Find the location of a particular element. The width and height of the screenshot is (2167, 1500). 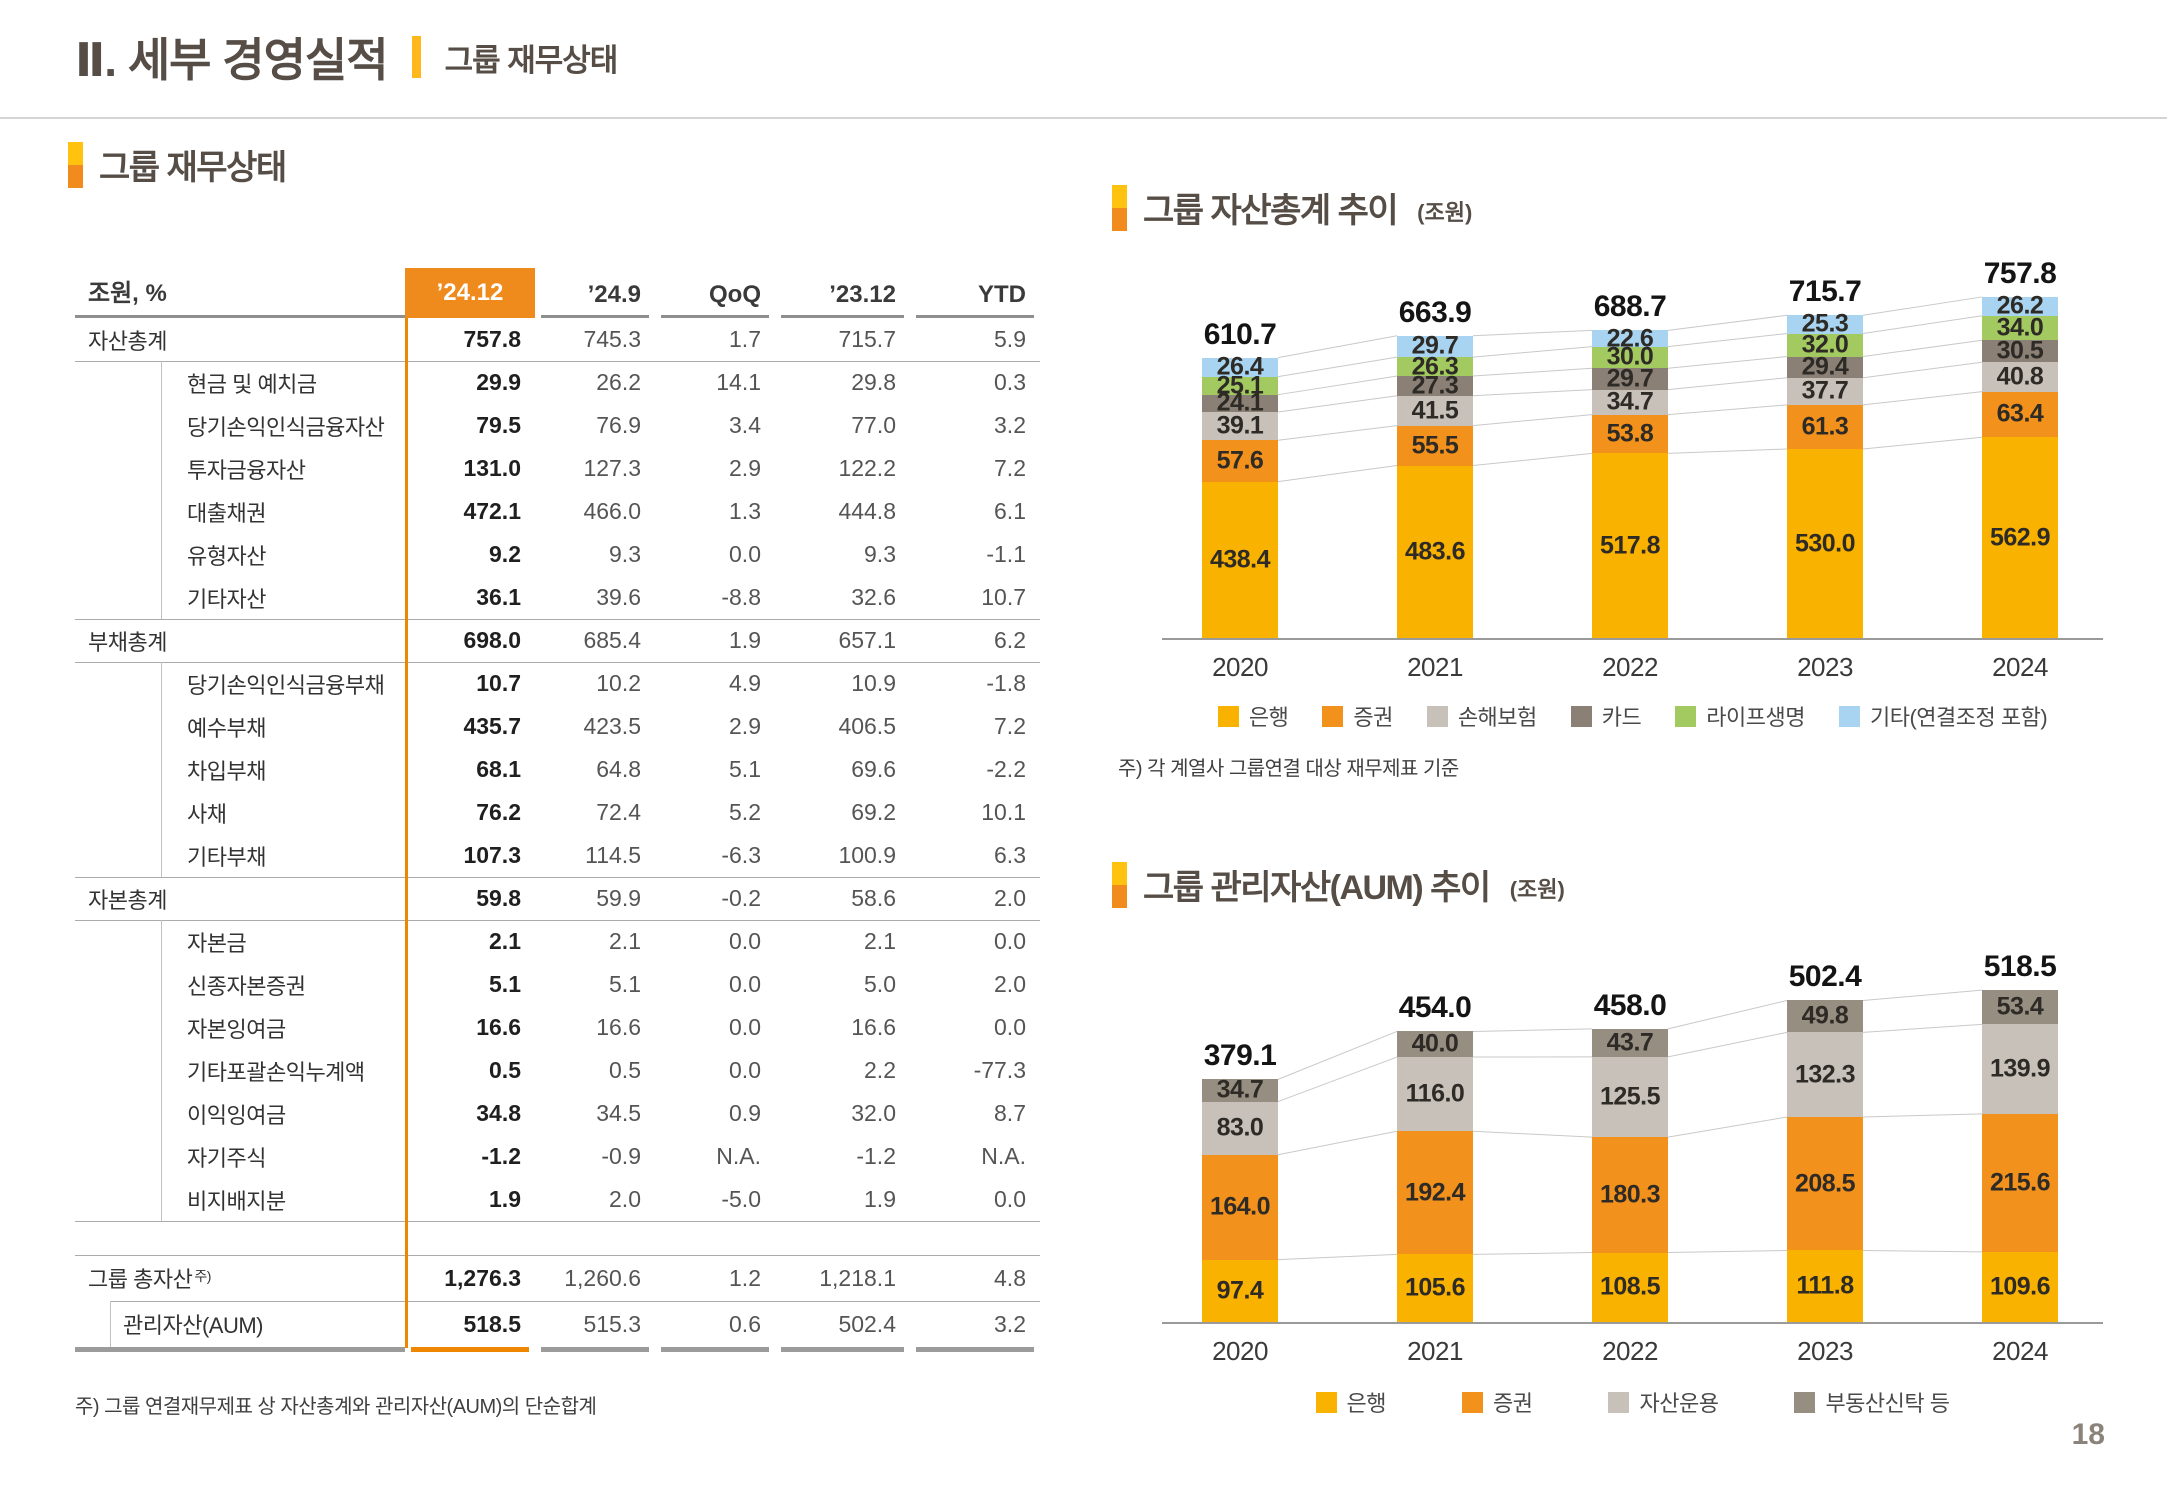

table-cell: 58.6 is located at coordinates (873, 898).